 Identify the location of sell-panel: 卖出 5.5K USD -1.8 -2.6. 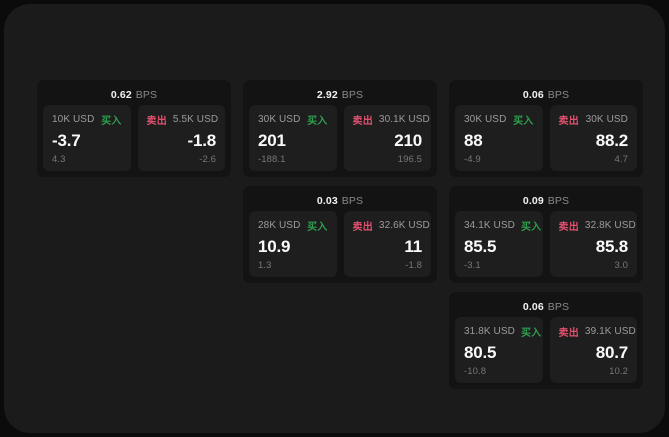
(181, 138).